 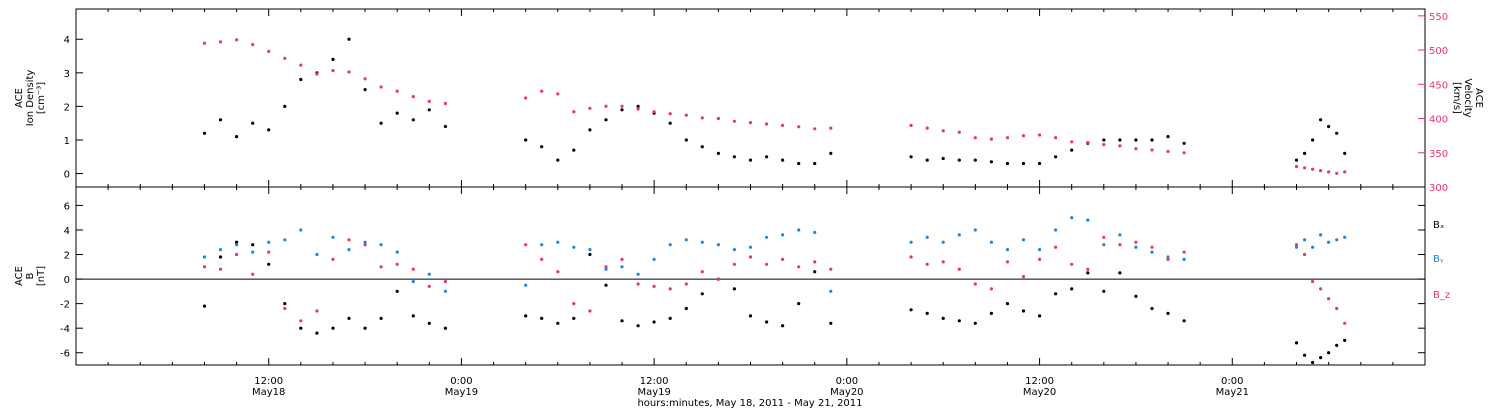 What do you see at coordinates (67, 231) in the screenshot?
I see `bfield-ytick-label: 4` at bounding box center [67, 231].